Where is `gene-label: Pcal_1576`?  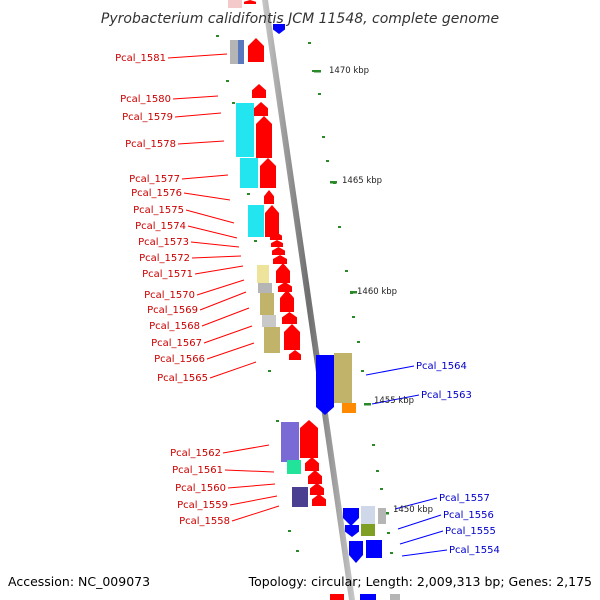
gene-label: Pcal_1576 is located at coordinates (156, 193).